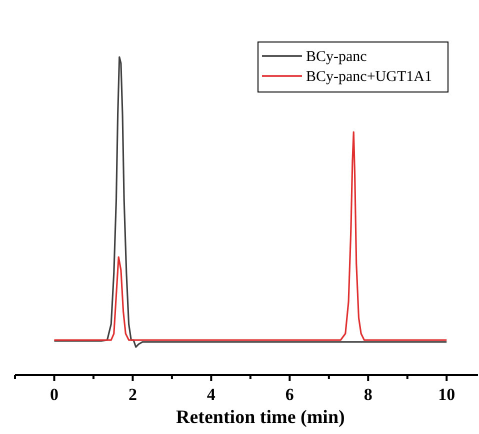 The height and width of the screenshot is (434, 479). Describe the element at coordinates (132, 394) in the screenshot. I see `x-tick-label: 2` at that location.